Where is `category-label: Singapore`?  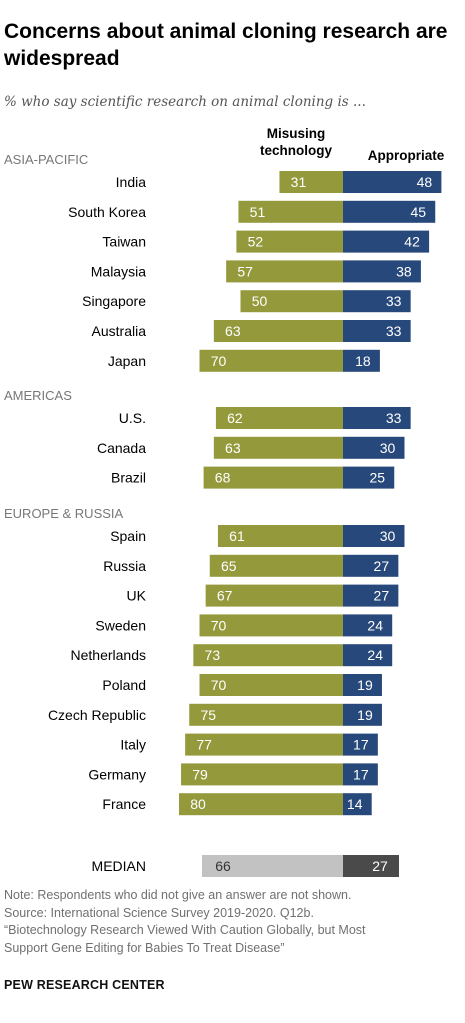 category-label: Singapore is located at coordinates (114, 301).